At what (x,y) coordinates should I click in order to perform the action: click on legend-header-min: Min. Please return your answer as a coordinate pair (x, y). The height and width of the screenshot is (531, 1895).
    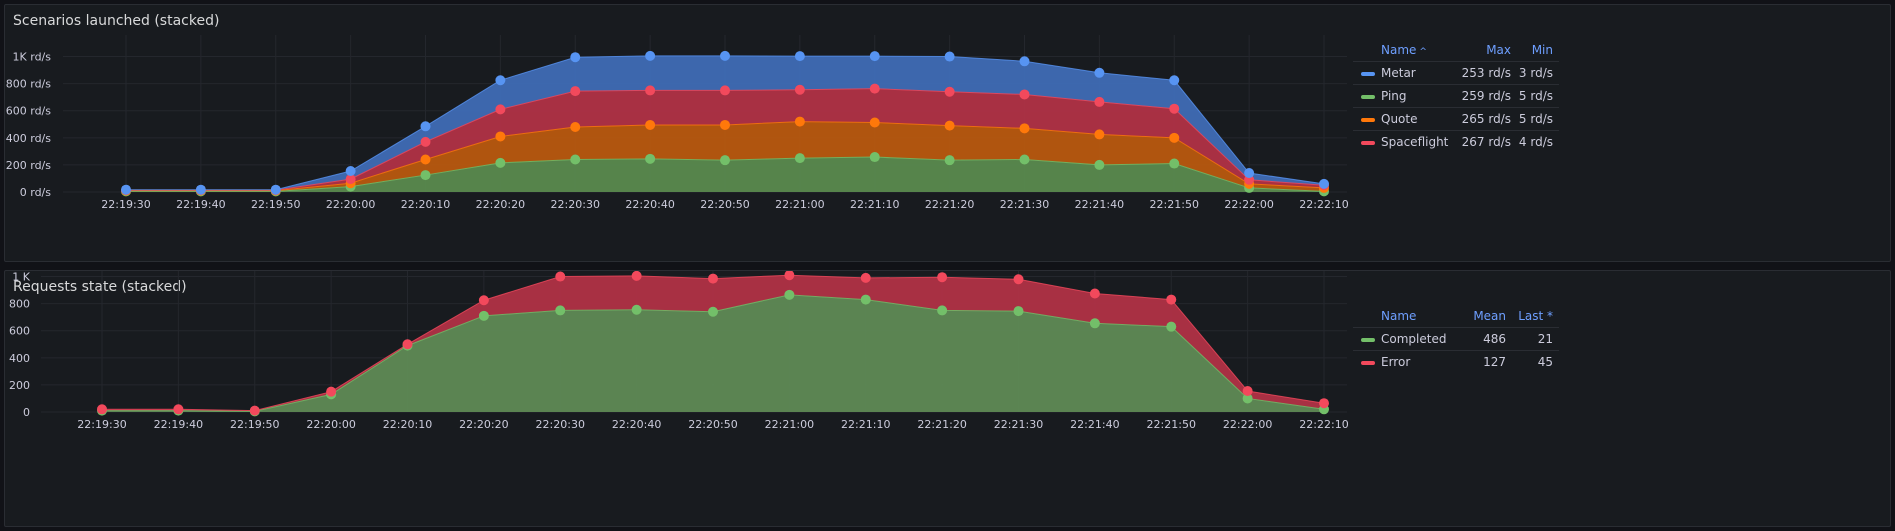
    Looking at the image, I should click on (1542, 50).